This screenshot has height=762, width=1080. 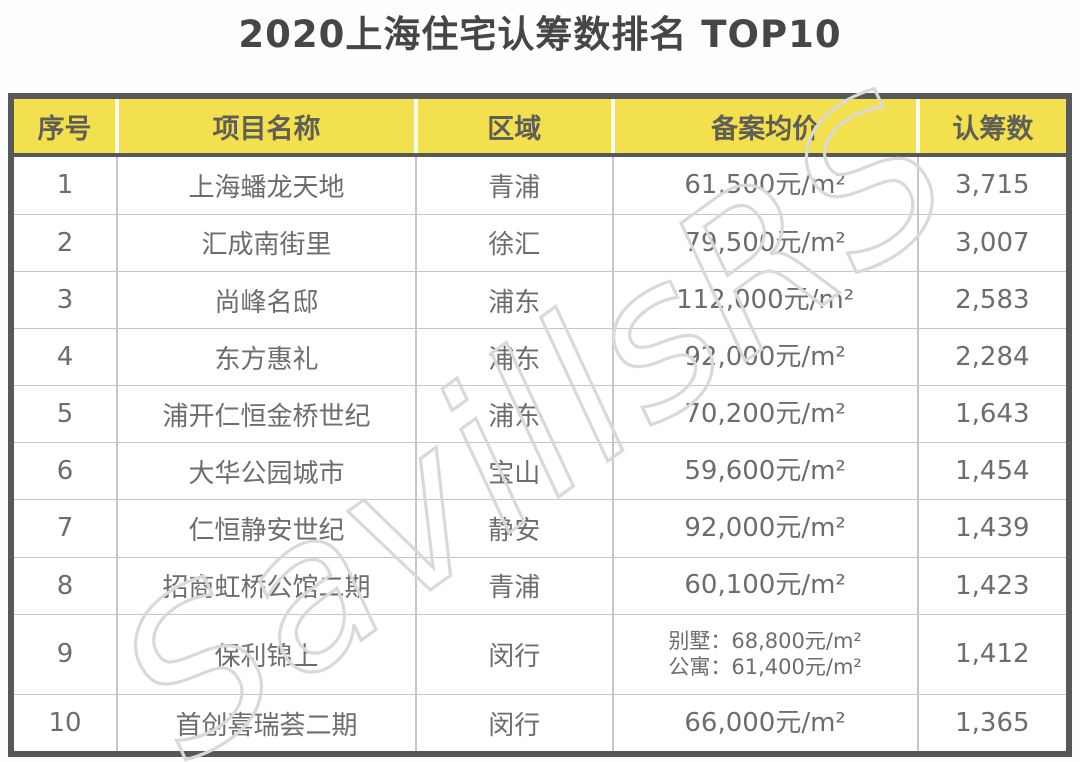 I want to click on table-row: 9 保利锦上 闵行 别墅：68,800元/m² 公寓：61,400元/m² 1,412, so click(x=540, y=654).